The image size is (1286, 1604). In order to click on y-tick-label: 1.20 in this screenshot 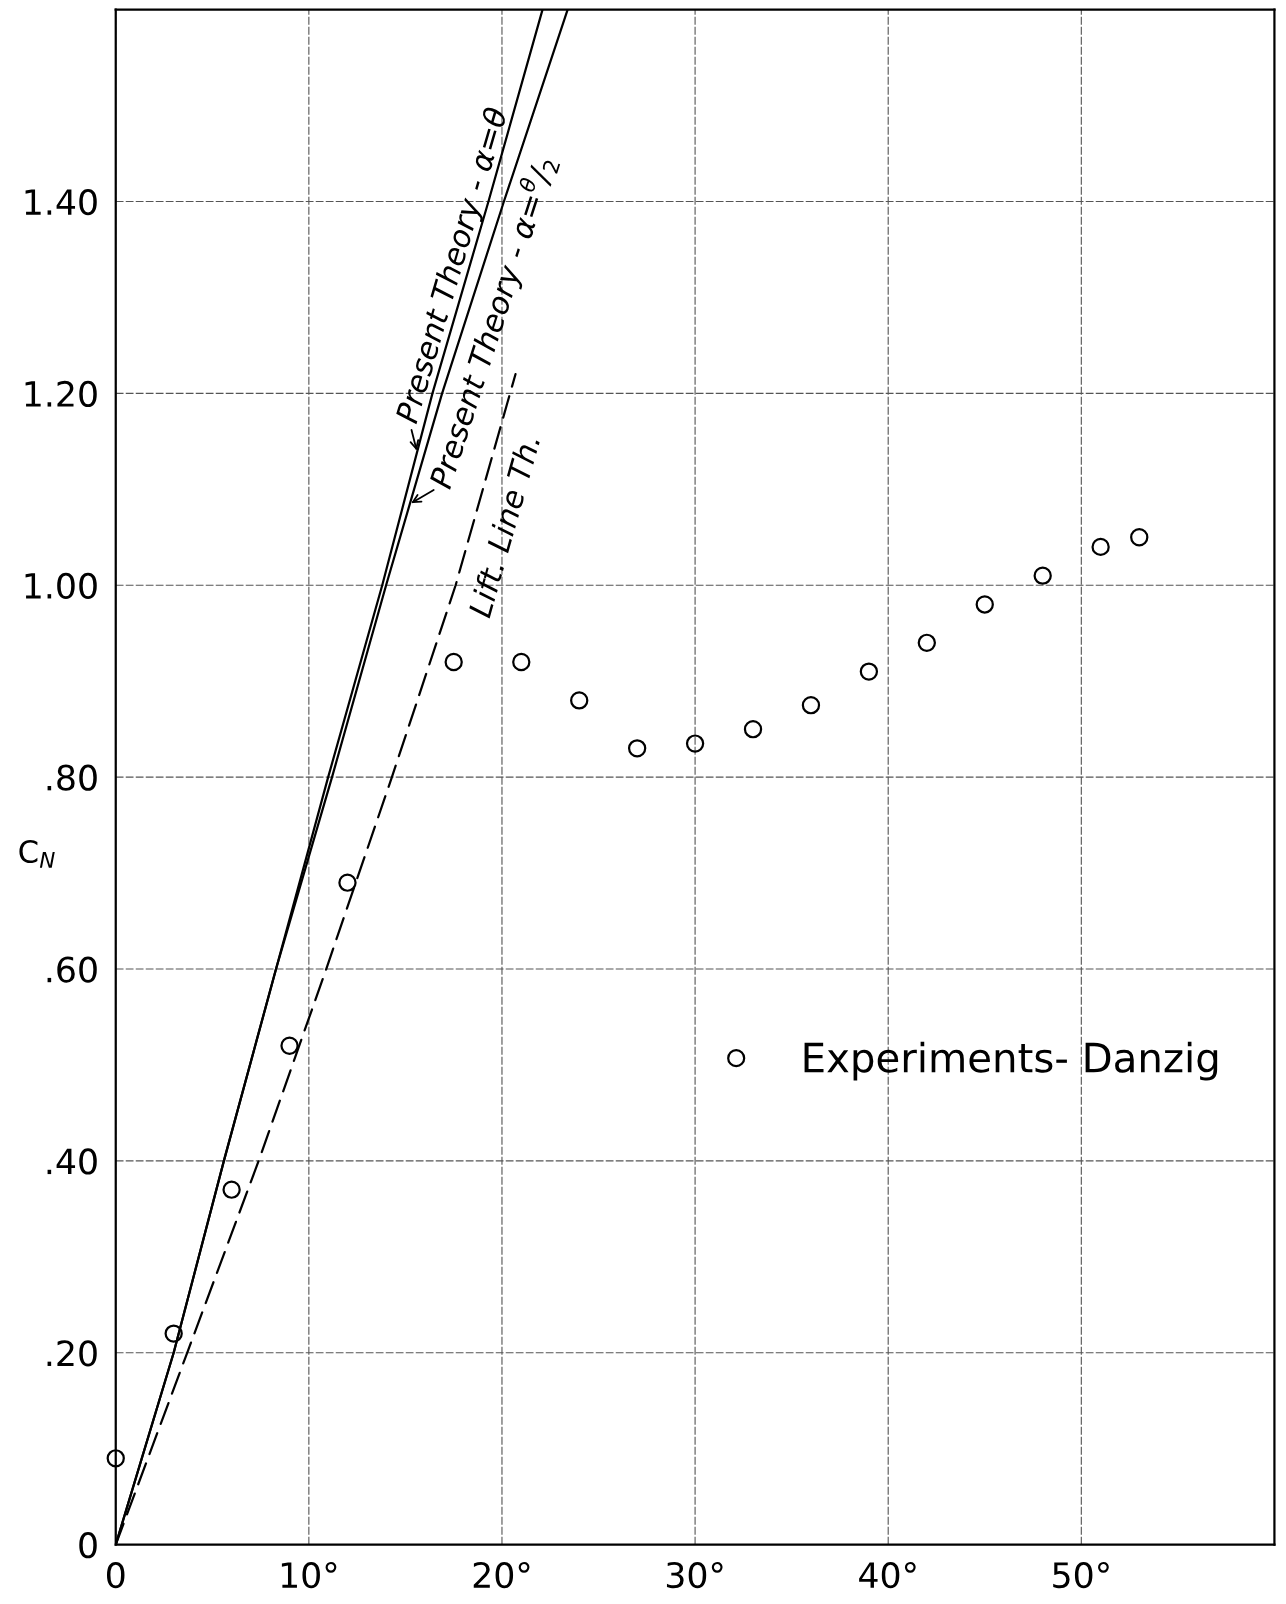, I will do `click(61, 394)`.